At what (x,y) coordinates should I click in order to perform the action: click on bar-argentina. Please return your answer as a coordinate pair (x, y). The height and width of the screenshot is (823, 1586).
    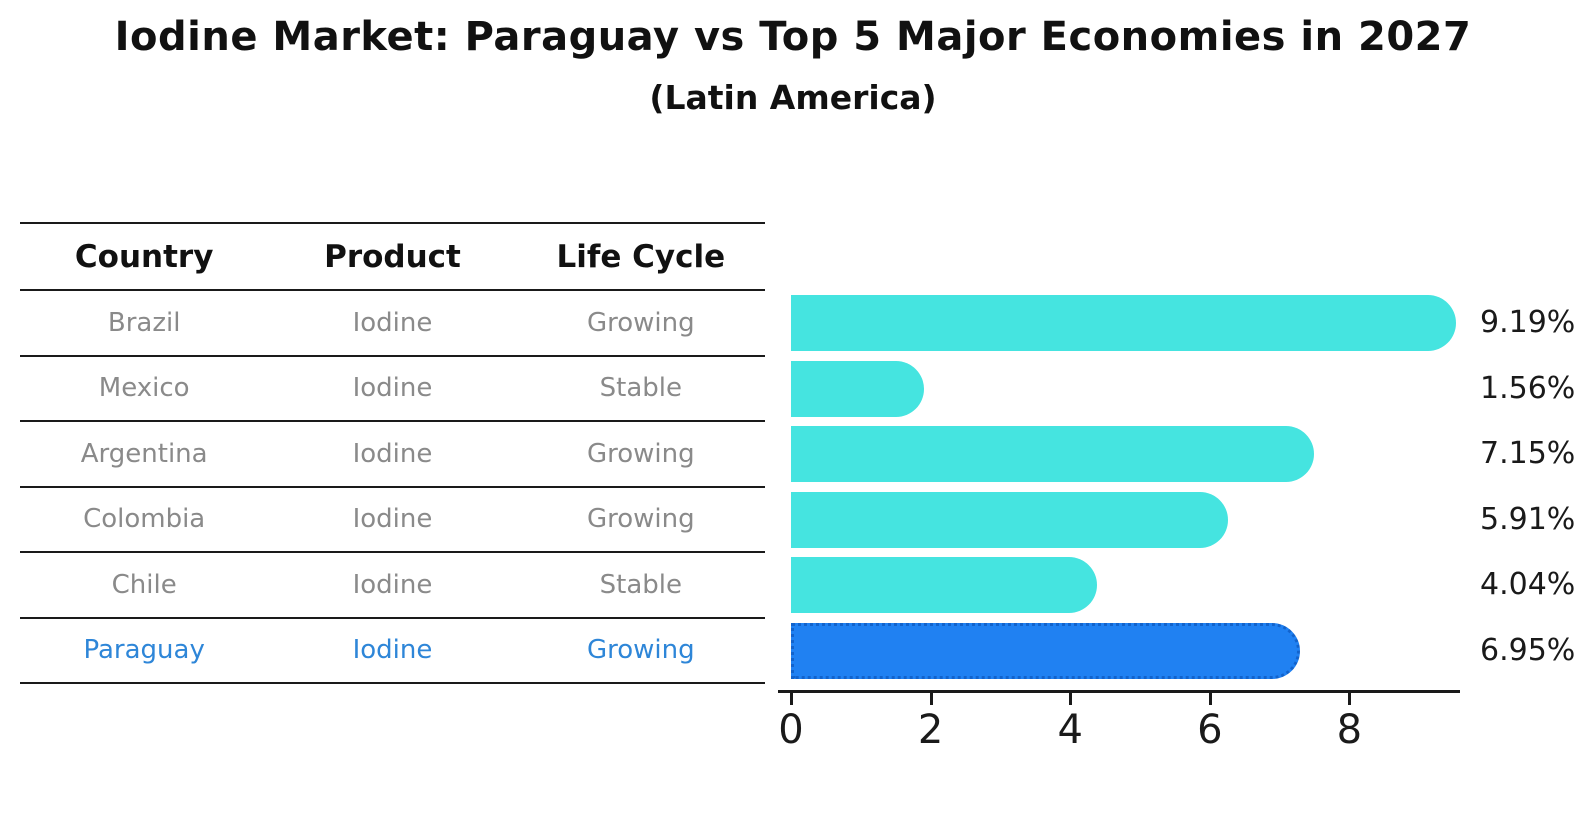
    Looking at the image, I should click on (1053, 454).